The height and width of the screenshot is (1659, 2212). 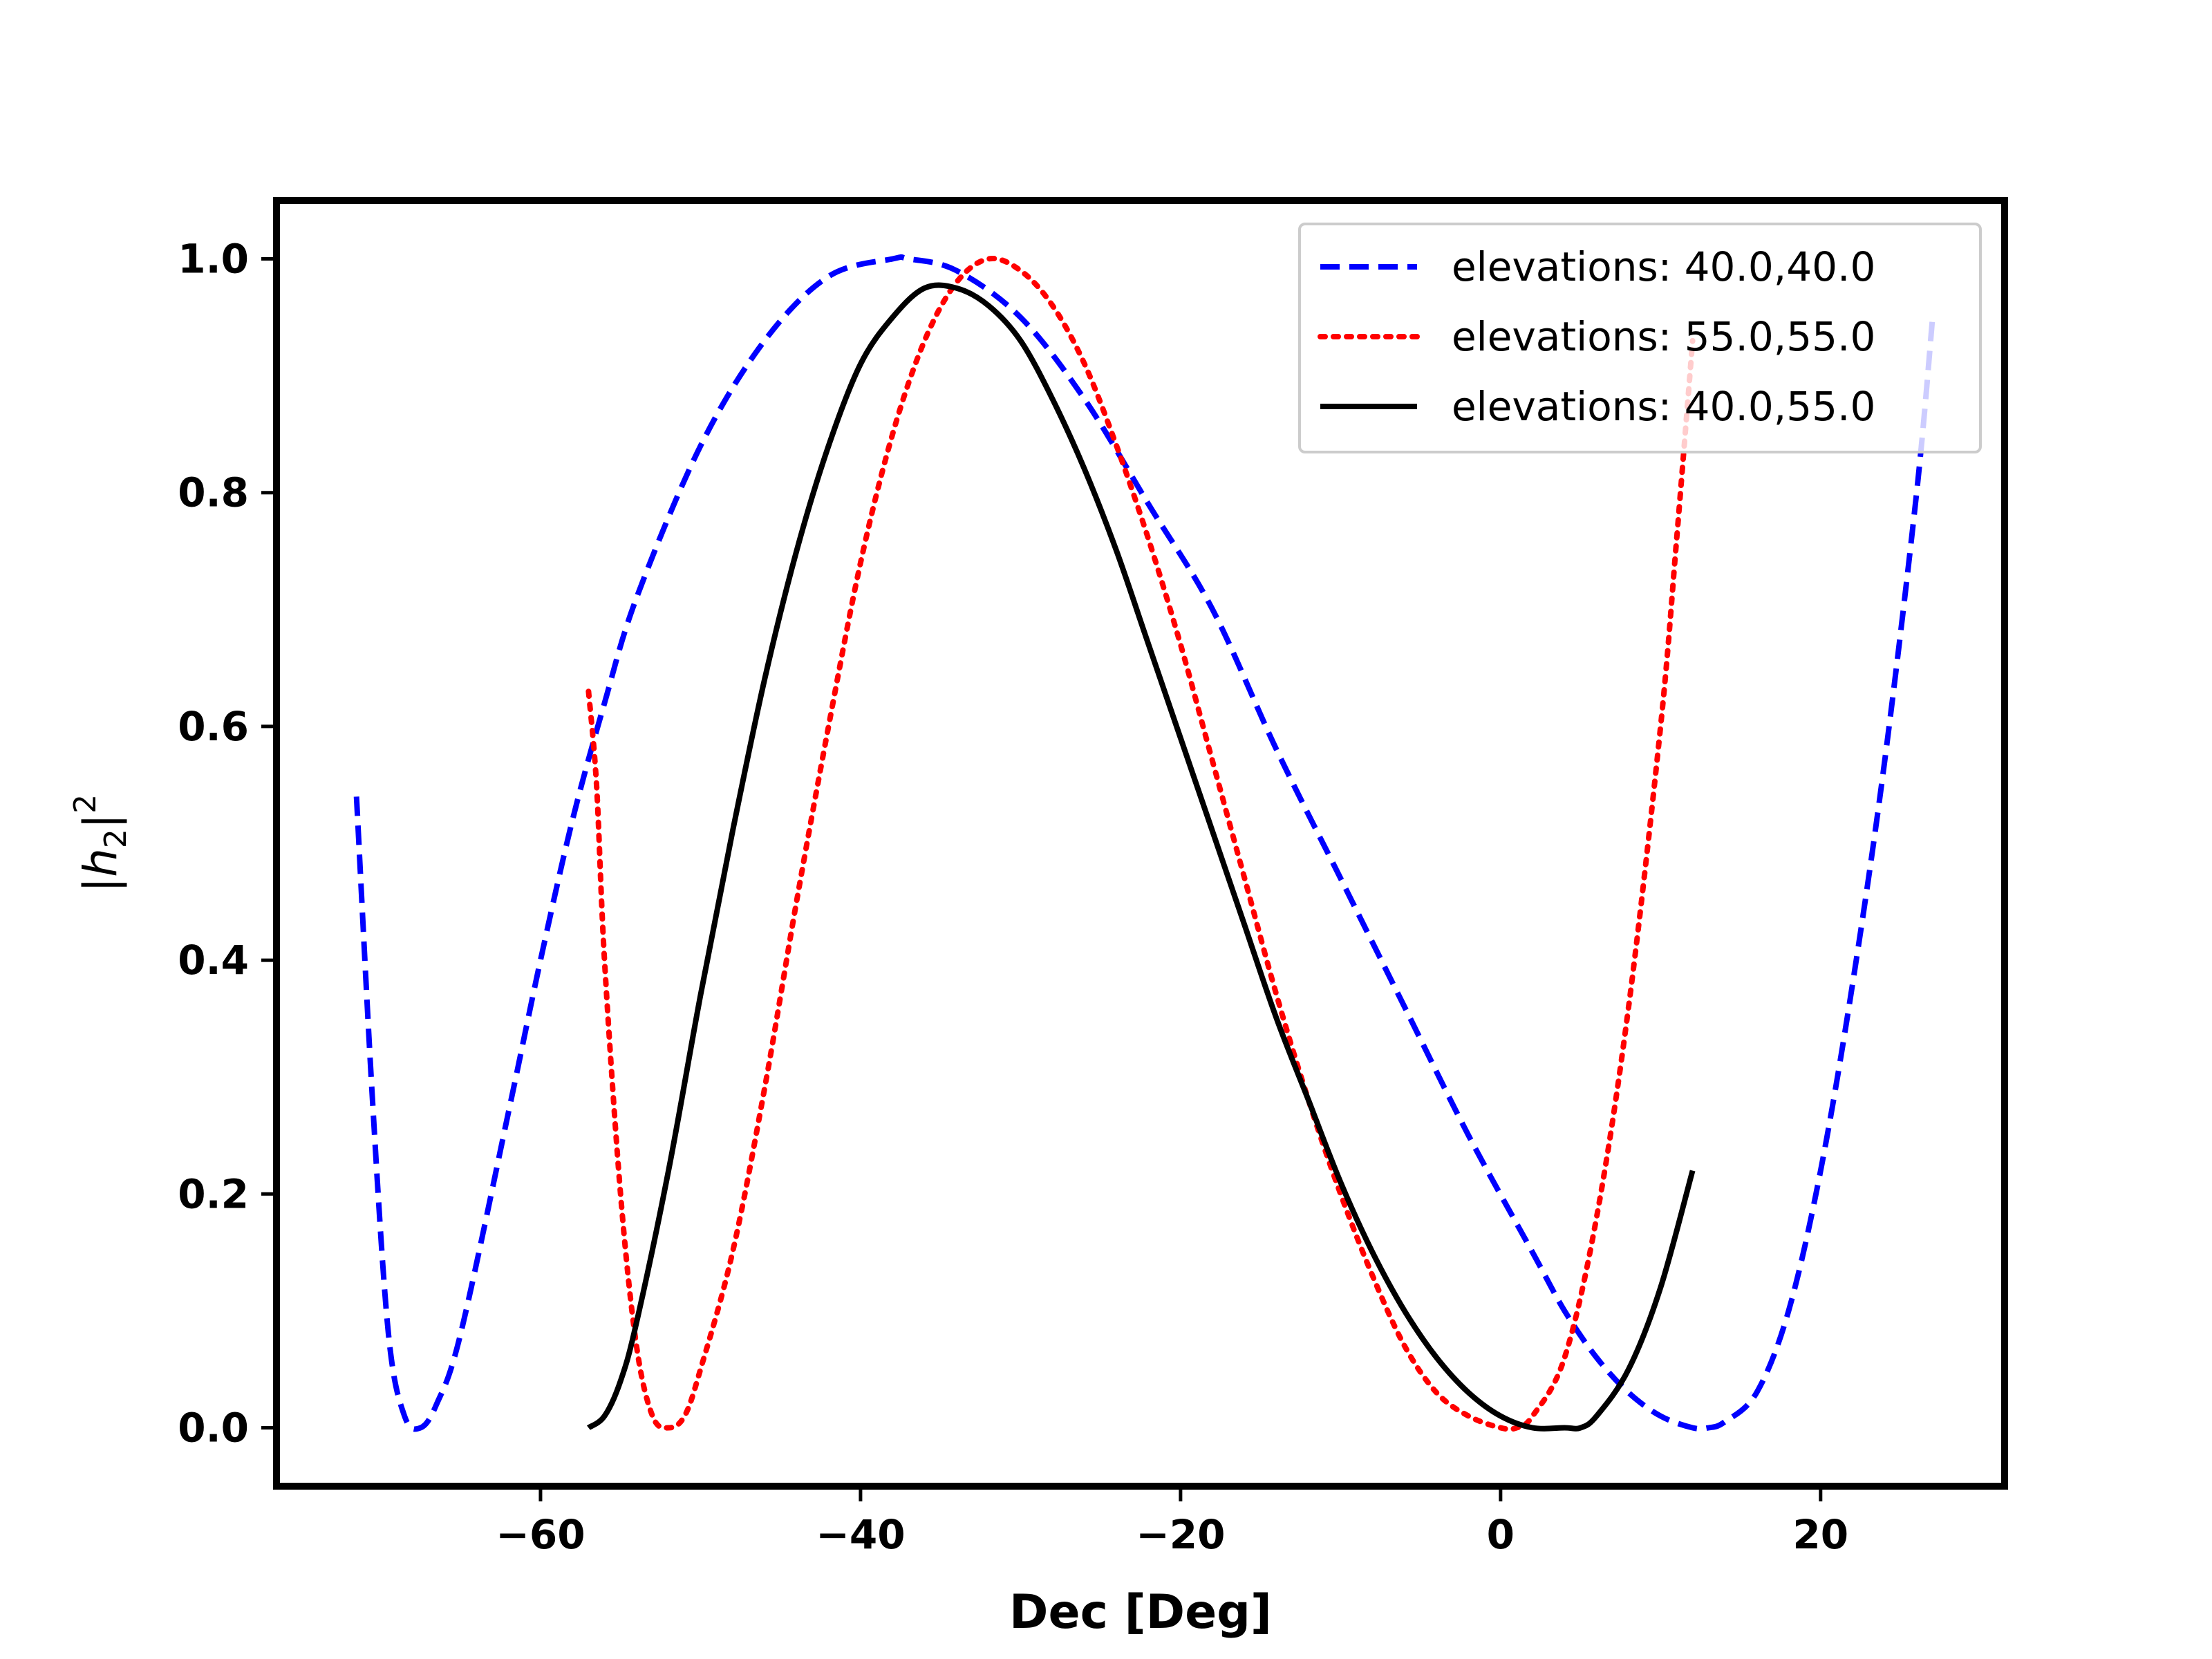 I want to click on x-axis-ticks: −60 −40 −20 0 20, so click(x=1172, y=1522).